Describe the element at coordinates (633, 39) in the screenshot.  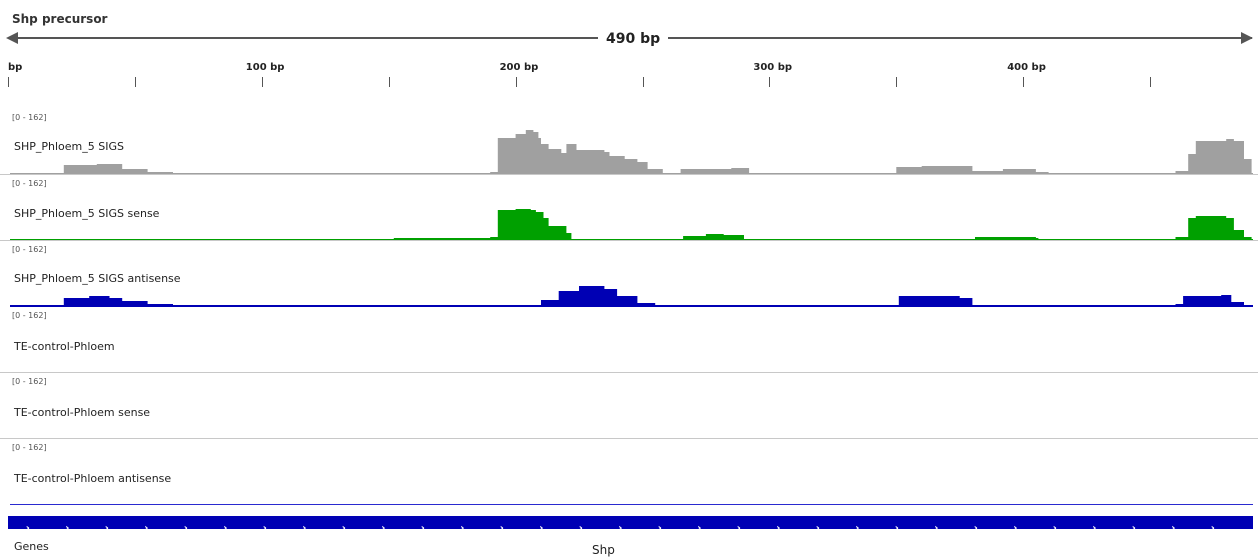
I see `span-length-label: 490 bp` at that location.